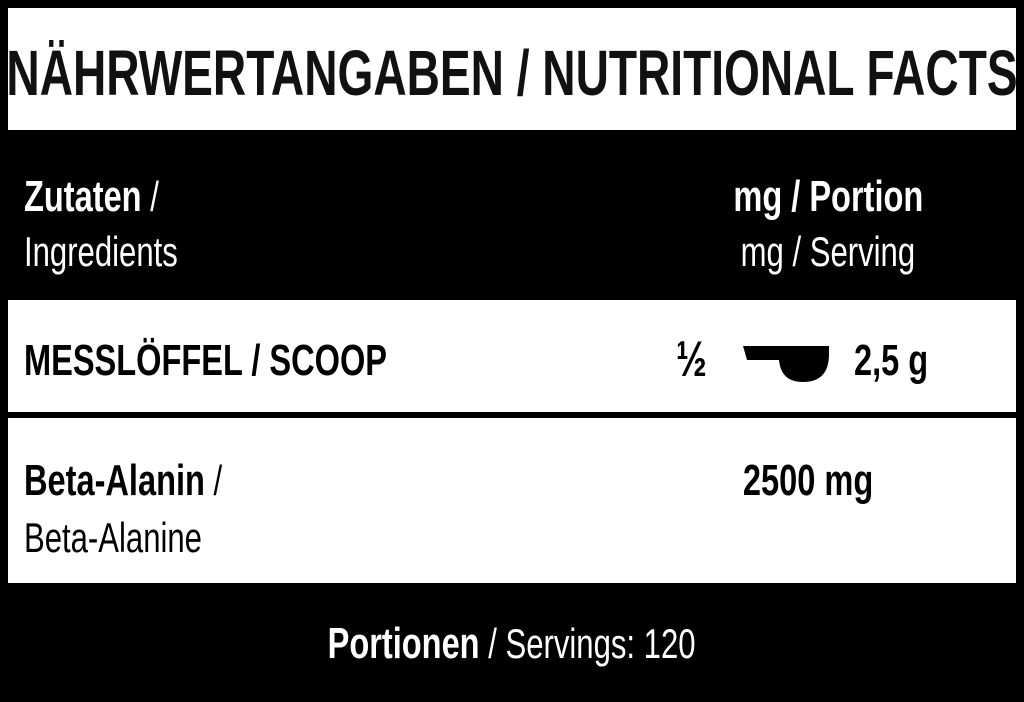 This screenshot has height=702, width=1024. Describe the element at coordinates (587, 643) in the screenshot. I see `servings-en: / Servings: 120` at that location.